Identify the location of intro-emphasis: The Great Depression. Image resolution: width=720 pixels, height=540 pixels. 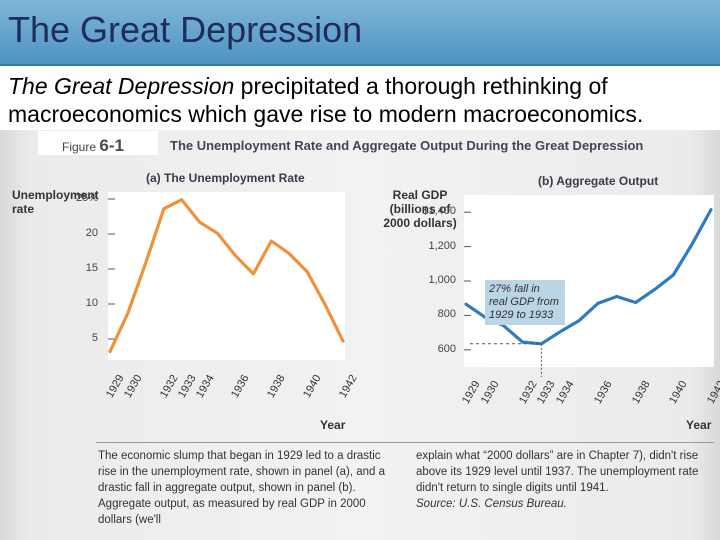
(121, 86).